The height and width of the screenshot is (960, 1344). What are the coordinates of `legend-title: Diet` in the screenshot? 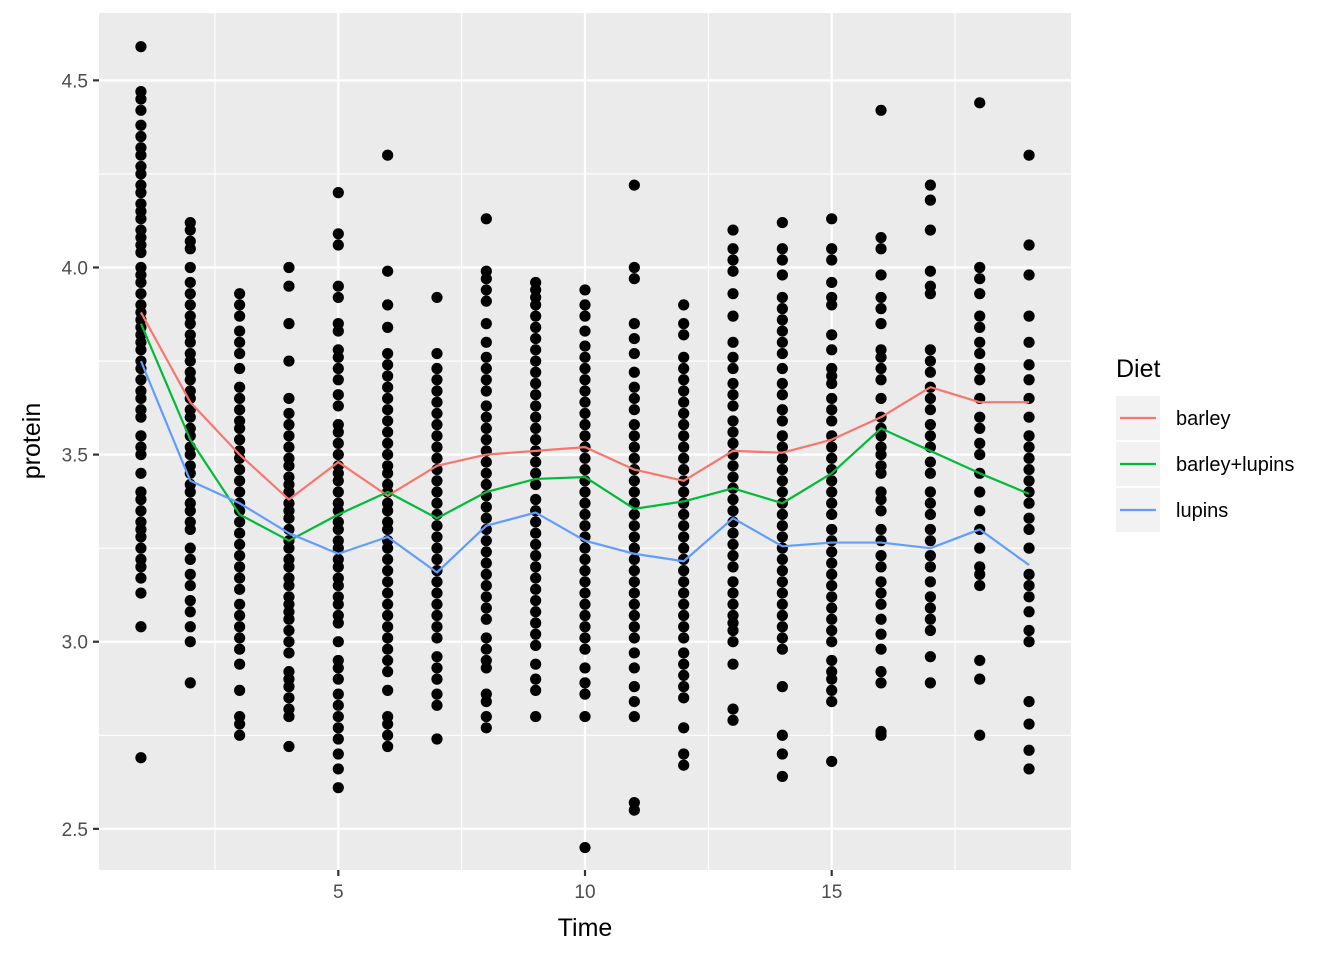 It's located at (1138, 369).